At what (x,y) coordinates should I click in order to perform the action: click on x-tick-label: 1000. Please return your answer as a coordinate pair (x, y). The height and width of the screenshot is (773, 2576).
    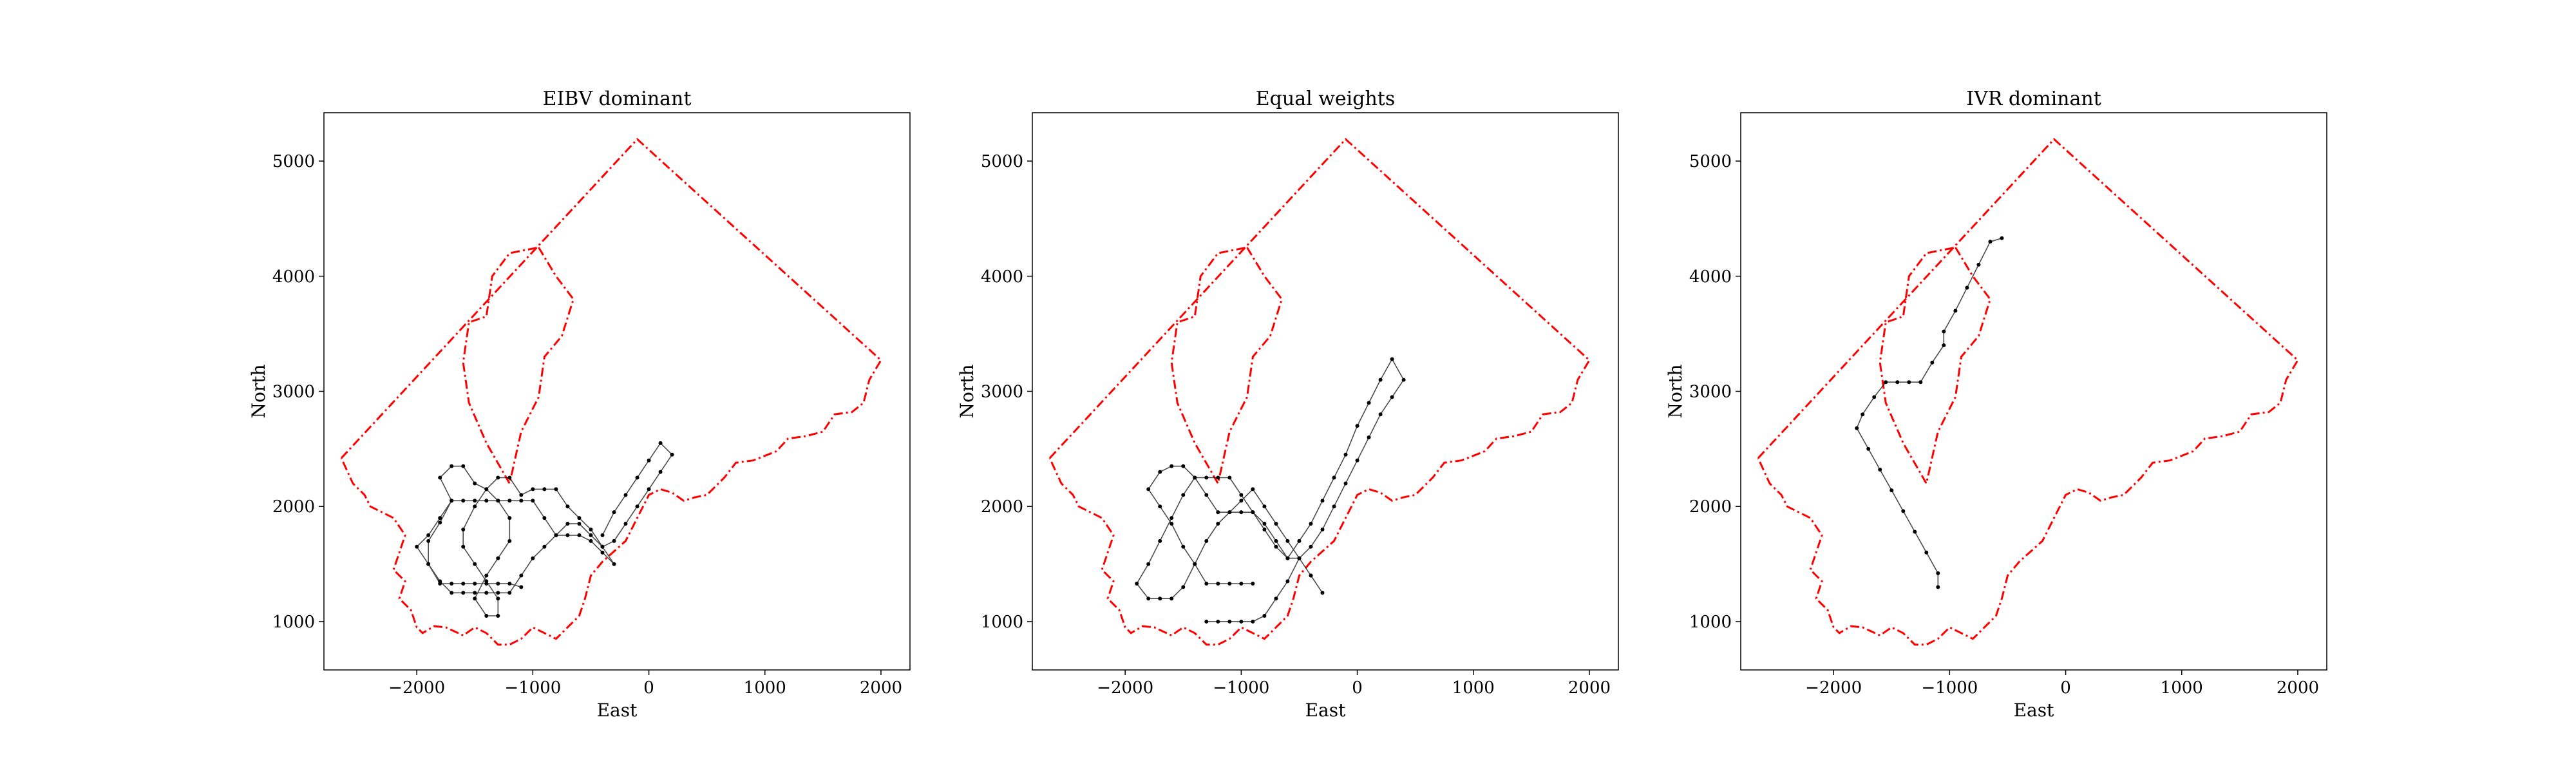
    Looking at the image, I should click on (1473, 688).